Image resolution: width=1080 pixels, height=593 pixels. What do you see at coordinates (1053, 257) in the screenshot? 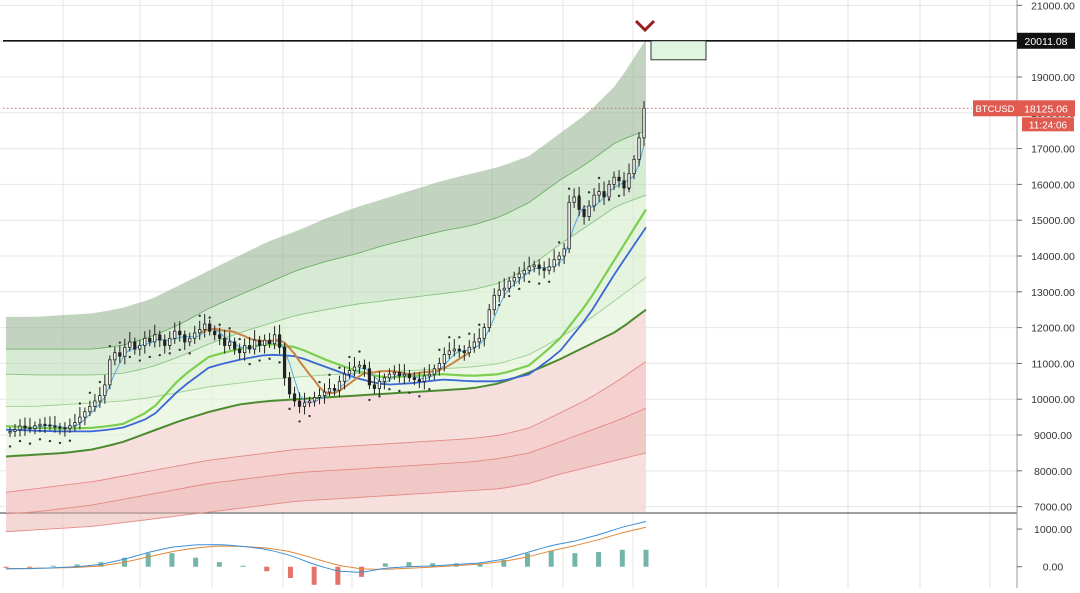
I see `y-tick-label: 14000.00` at bounding box center [1053, 257].